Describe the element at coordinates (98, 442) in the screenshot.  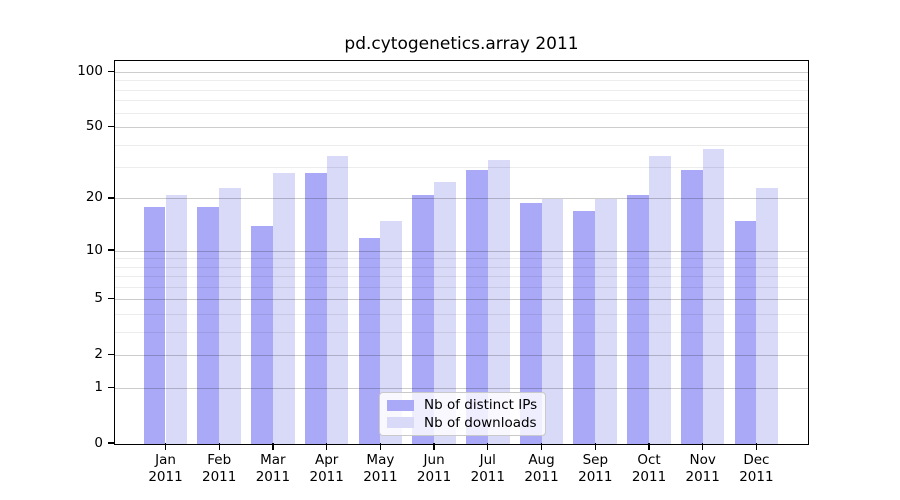
I see `y-tick-label: 0` at that location.